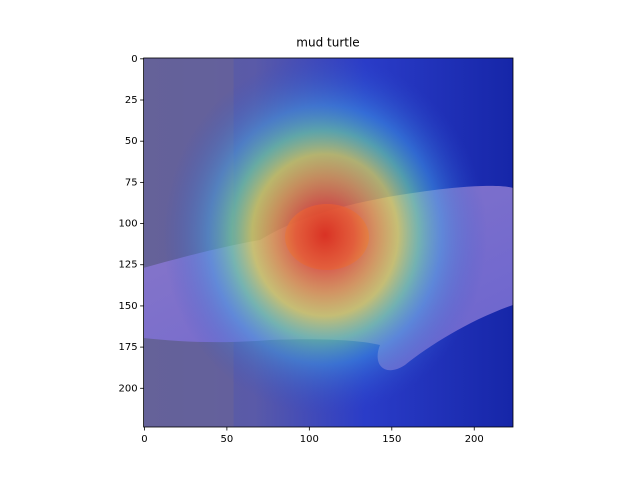 The height and width of the screenshot is (480, 640). I want to click on y-tick-label: 0, so click(134, 59).